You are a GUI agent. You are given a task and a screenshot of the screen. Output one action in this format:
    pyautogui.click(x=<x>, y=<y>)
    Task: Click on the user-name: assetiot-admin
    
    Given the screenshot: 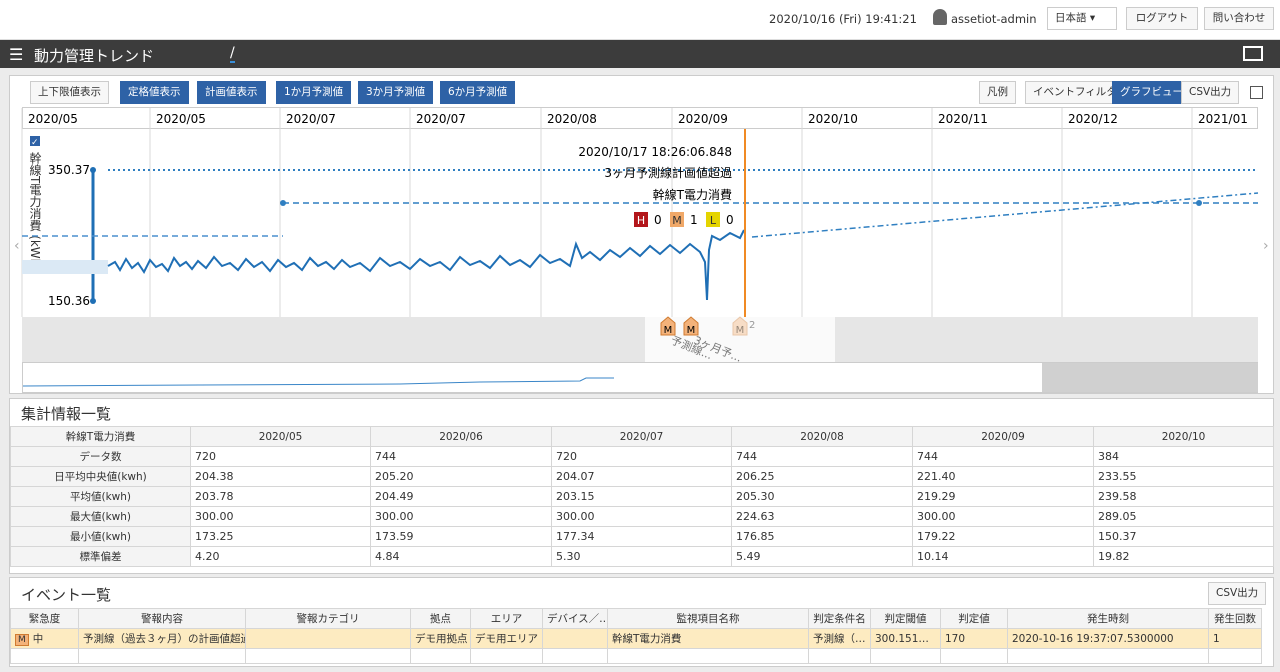 What is the action you would take?
    pyautogui.click(x=994, y=19)
    